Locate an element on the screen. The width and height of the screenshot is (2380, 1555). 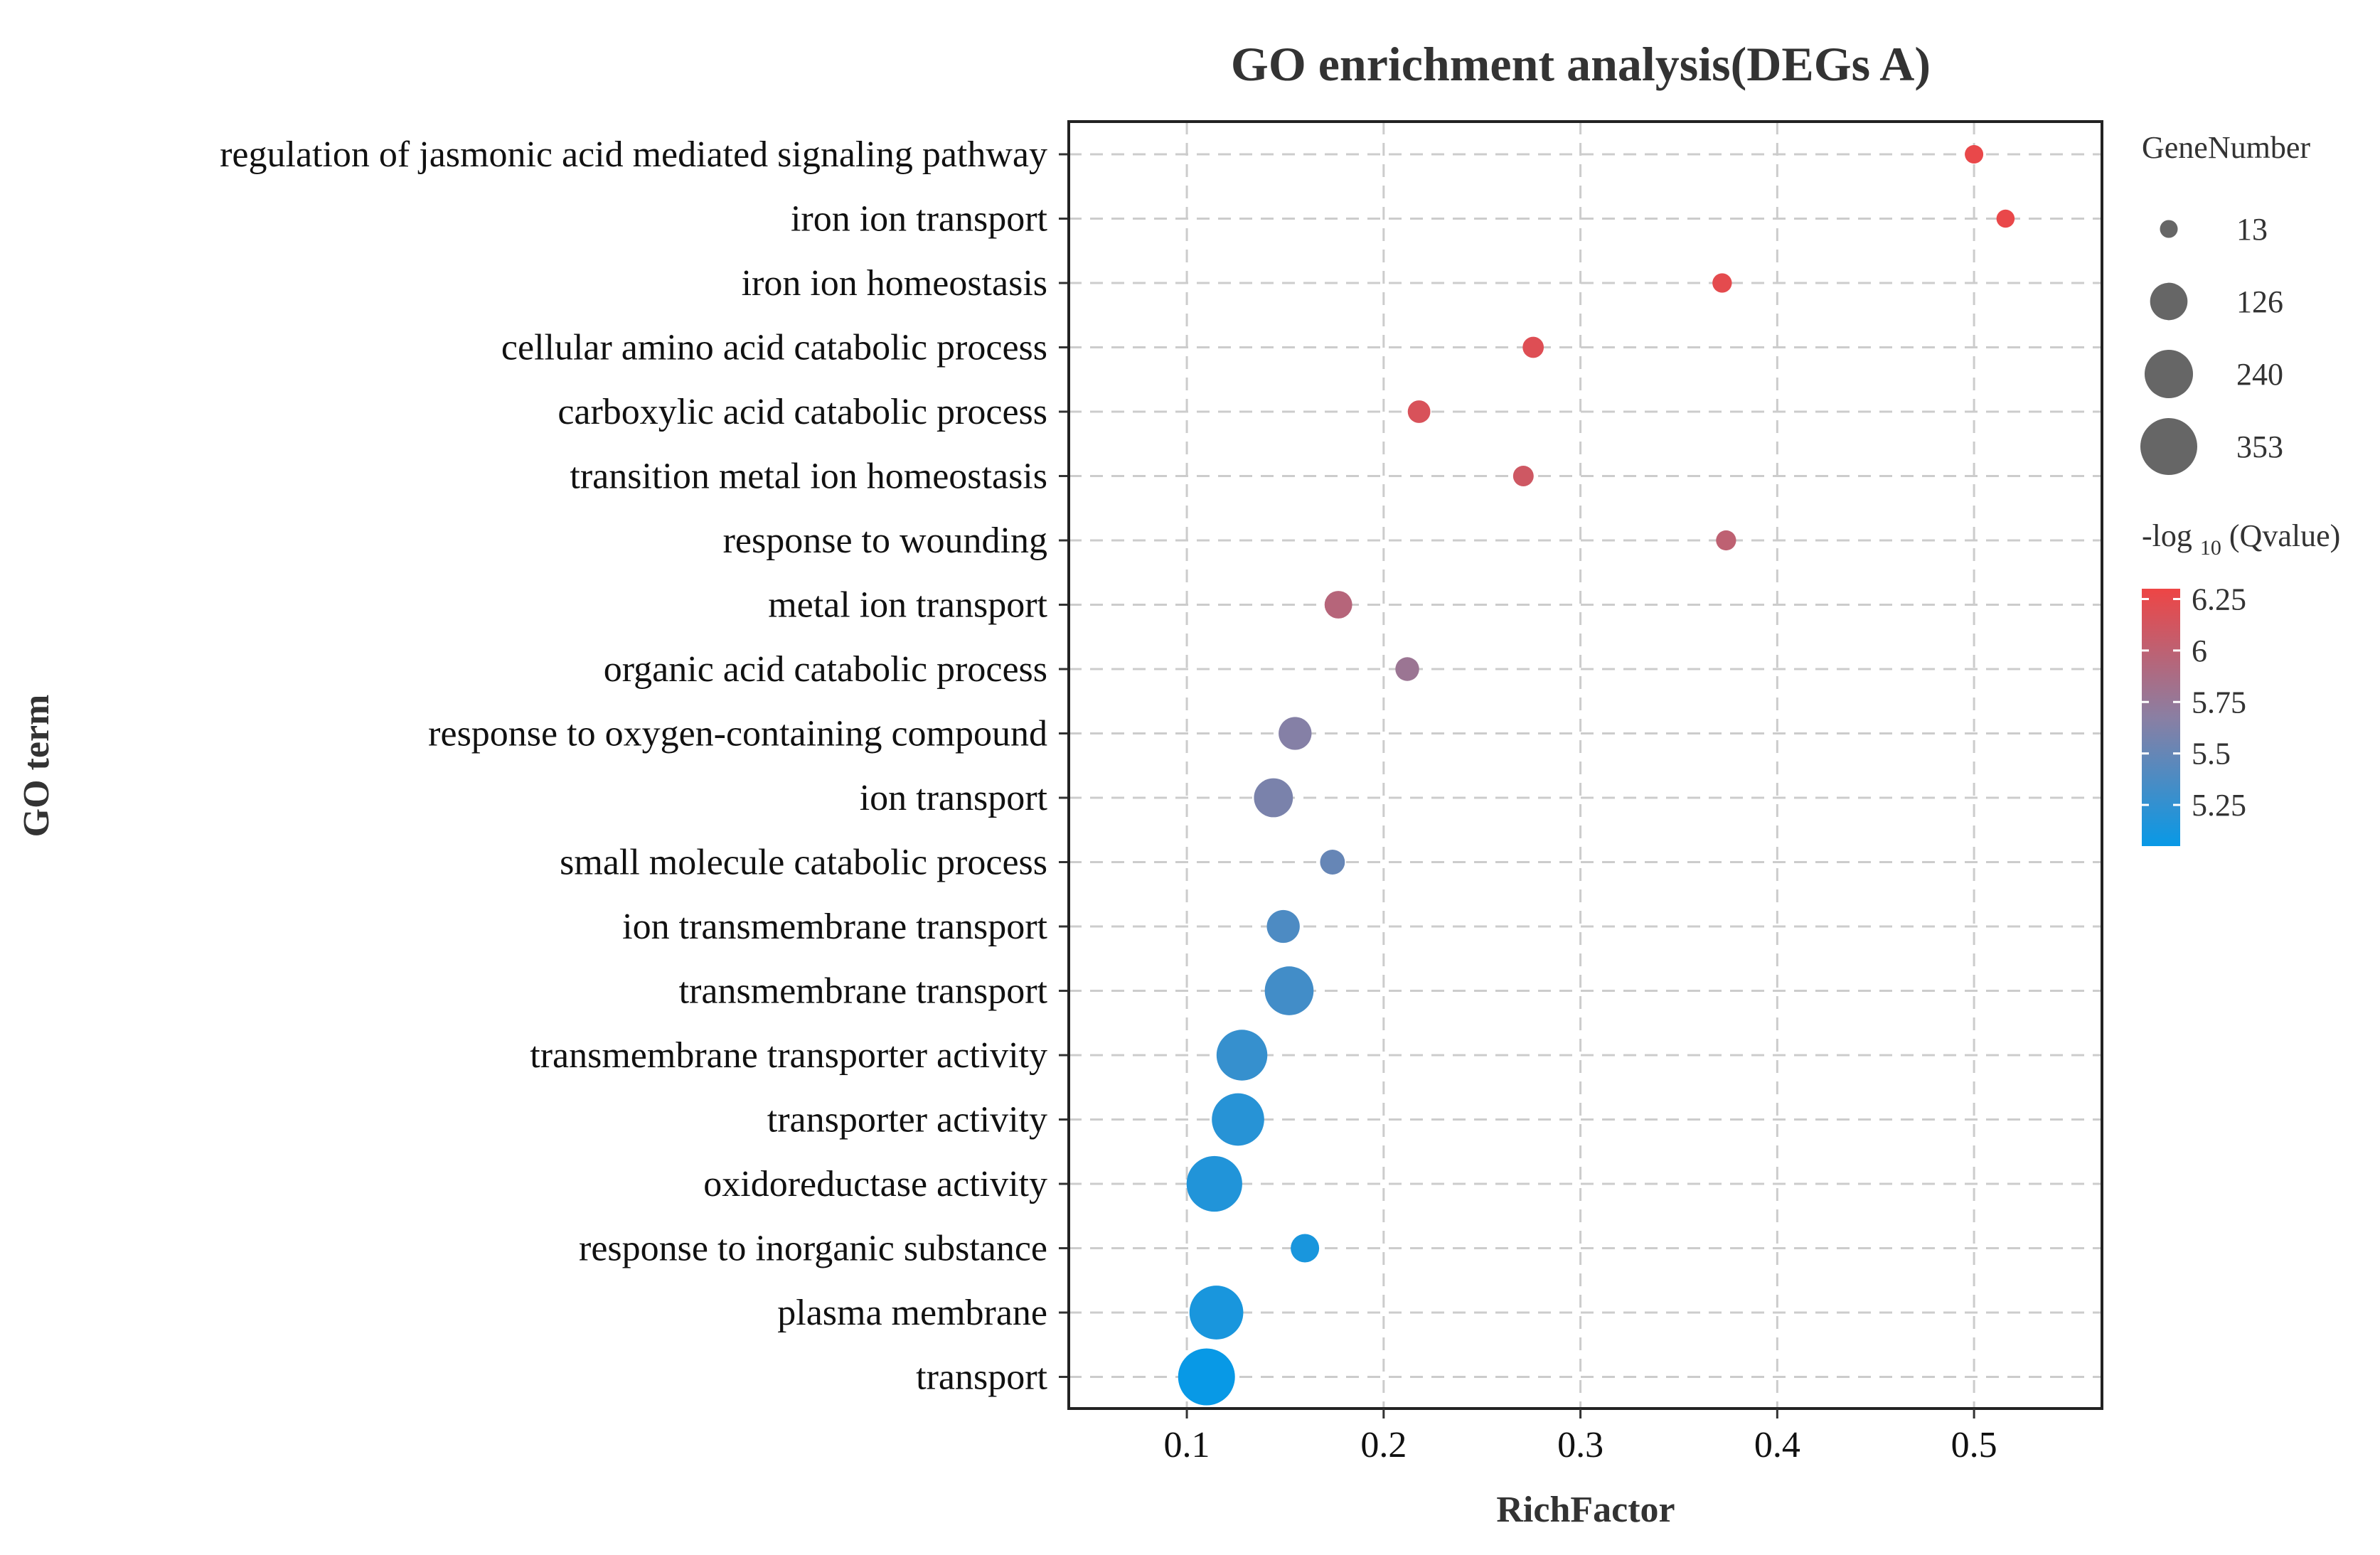
y-tick-label: ion transport is located at coordinates (954, 798).